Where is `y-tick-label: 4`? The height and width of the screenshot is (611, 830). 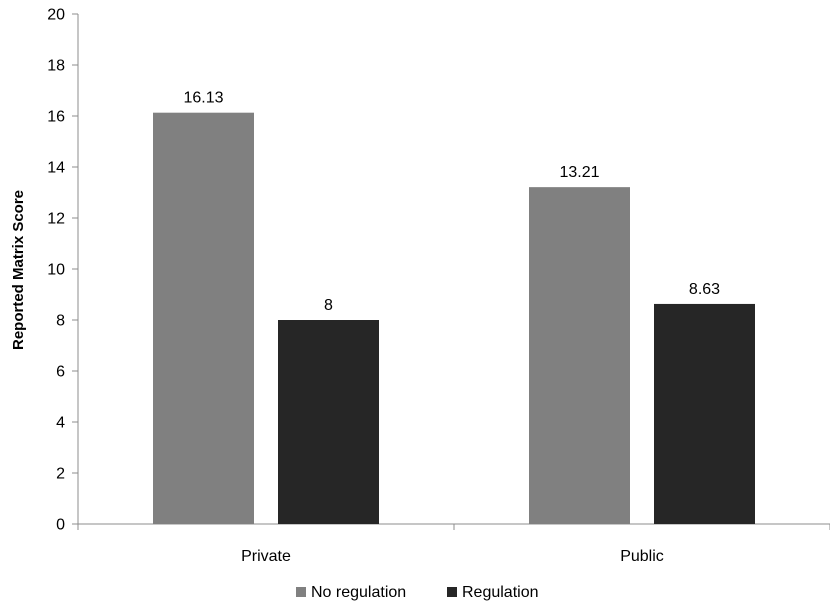
y-tick-label: 4 is located at coordinates (60, 423).